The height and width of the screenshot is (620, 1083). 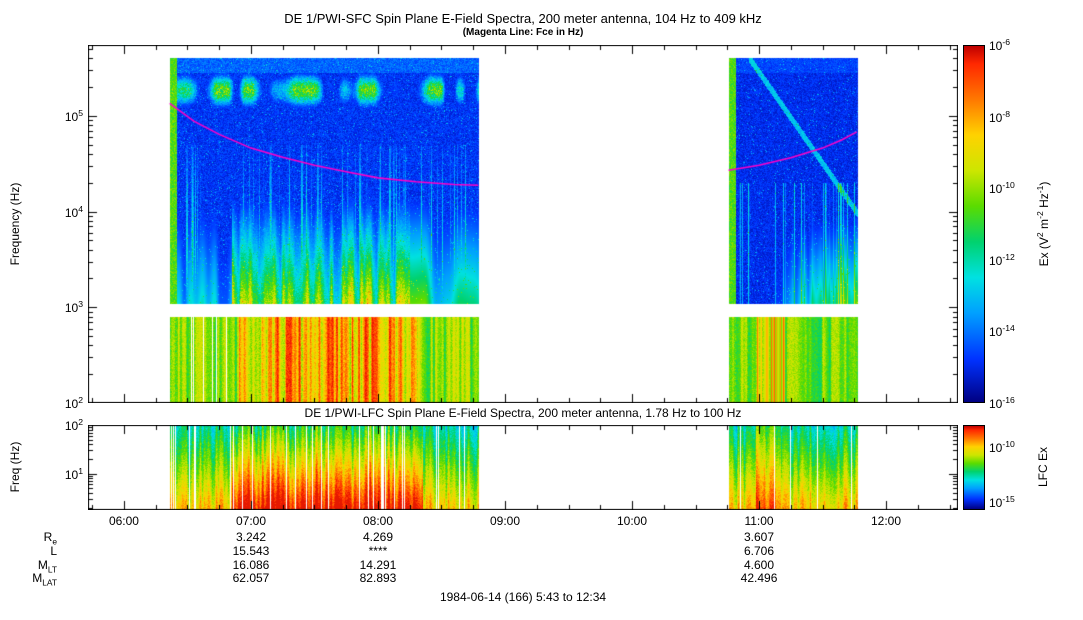 What do you see at coordinates (378, 564) in the screenshot?
I see `ephemeris-value: 14.291` at bounding box center [378, 564].